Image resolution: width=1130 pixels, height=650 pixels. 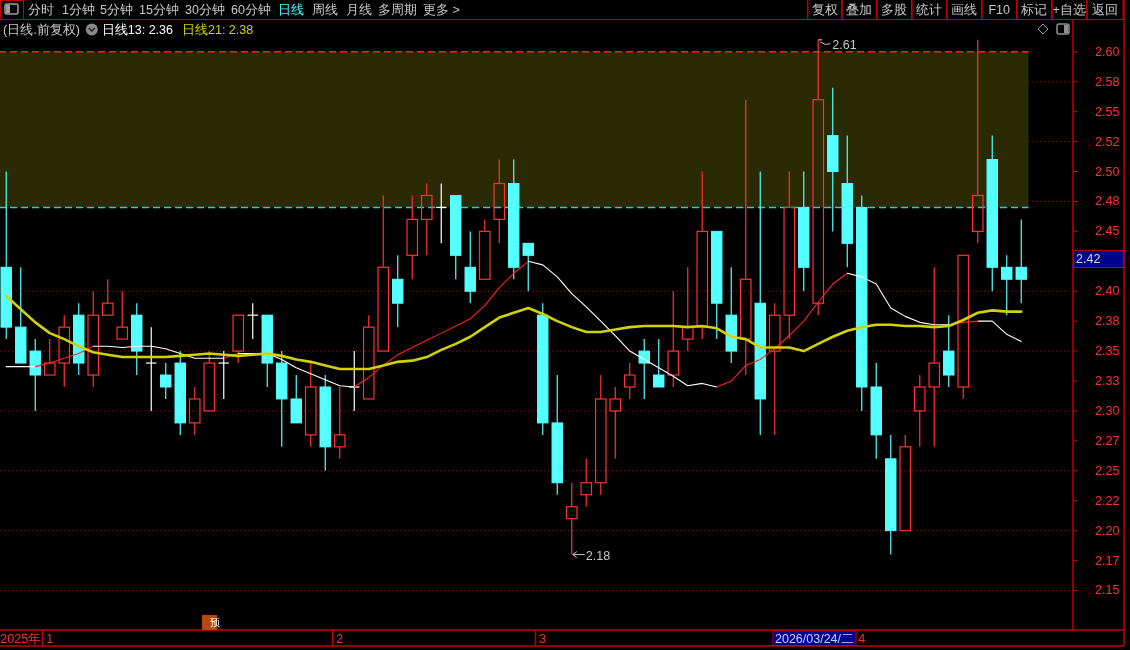 What do you see at coordinates (159, 9) in the screenshot?
I see `toolbar: 15分钟` at bounding box center [159, 9].